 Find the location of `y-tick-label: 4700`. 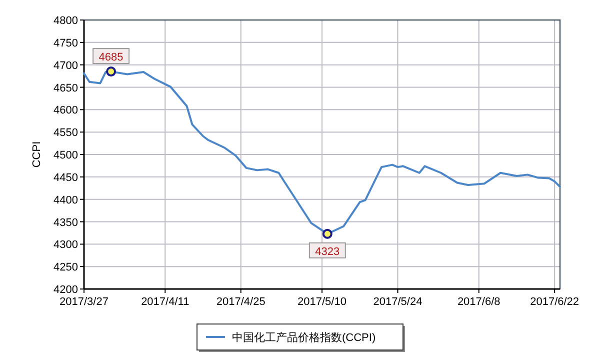

y-tick-label: 4700 is located at coordinates (66, 66).